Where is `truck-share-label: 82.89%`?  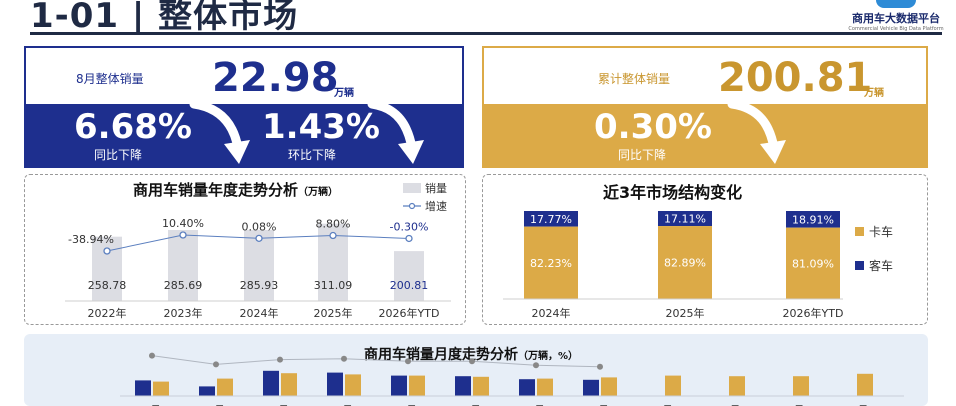
truck-share-label: 82.89% is located at coordinates (685, 263).